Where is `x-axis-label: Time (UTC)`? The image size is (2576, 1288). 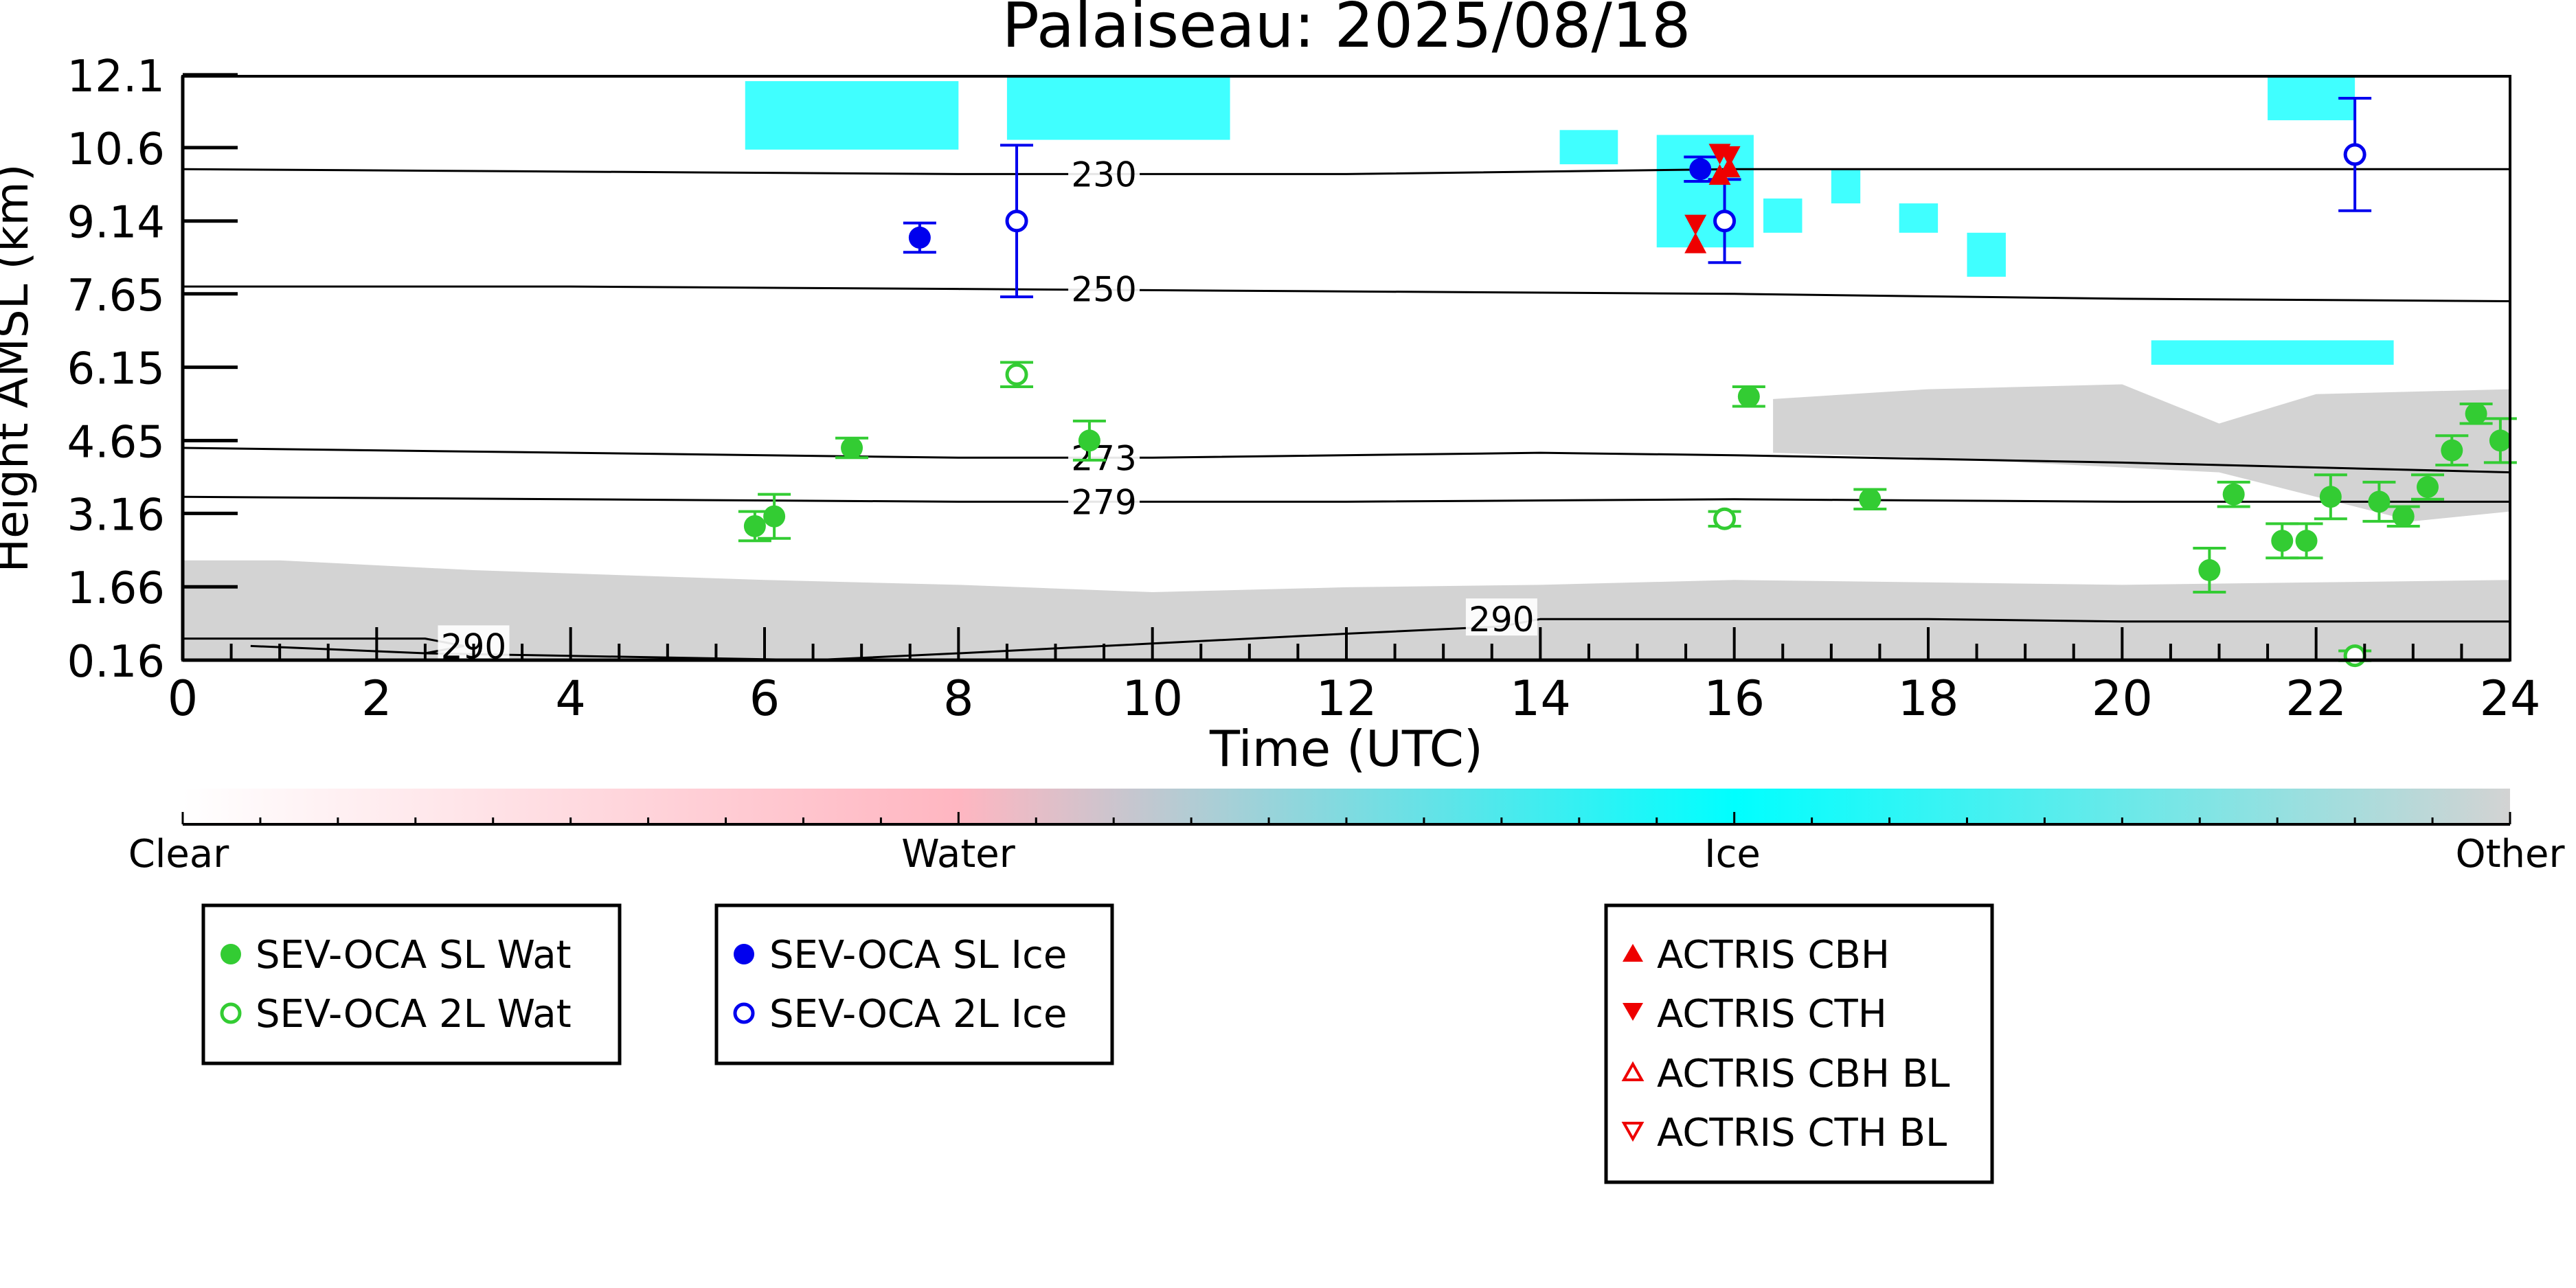
x-axis-label: Time (UTC) is located at coordinates (1346, 749).